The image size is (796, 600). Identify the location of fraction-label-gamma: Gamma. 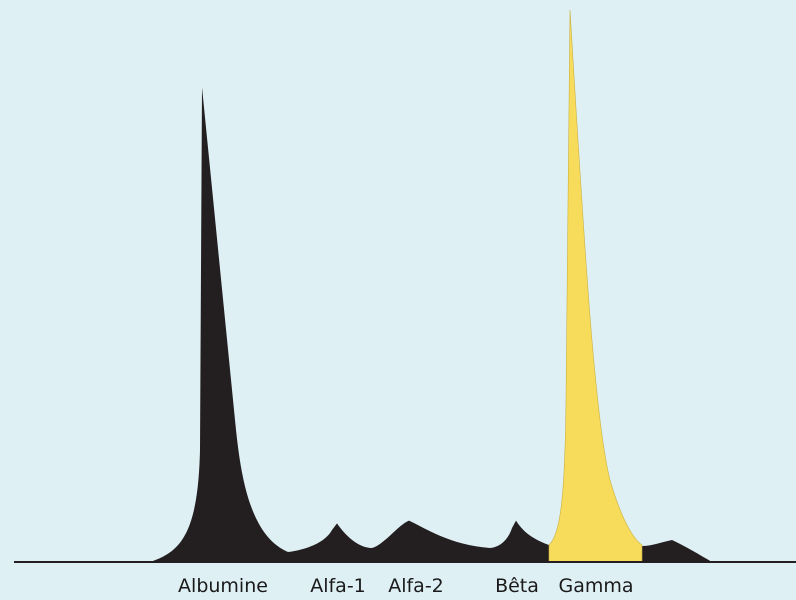
(595, 586).